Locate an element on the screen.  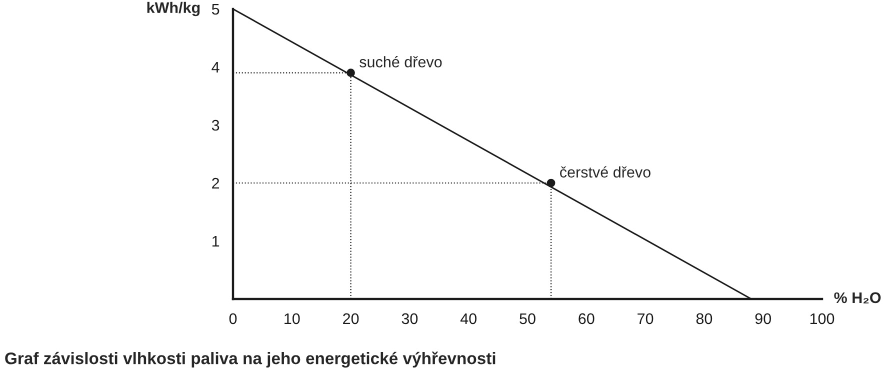
x-axis-title: % H₂O is located at coordinates (857, 298).